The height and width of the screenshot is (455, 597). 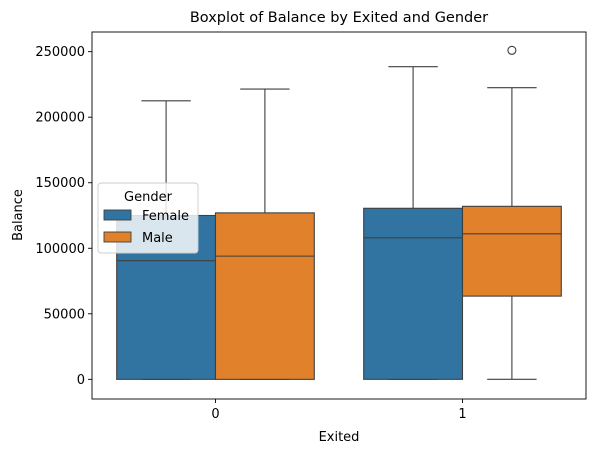 I want to click on y-tick-label-150000: 150000, so click(x=60, y=183).